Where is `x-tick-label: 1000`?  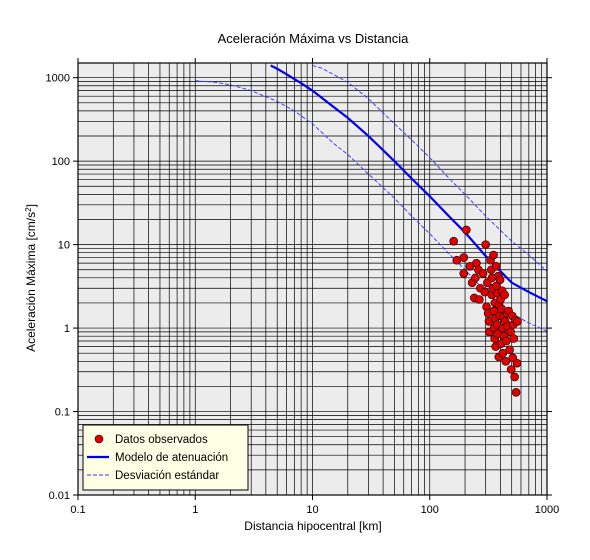
x-tick-label: 1000 is located at coordinates (547, 510).